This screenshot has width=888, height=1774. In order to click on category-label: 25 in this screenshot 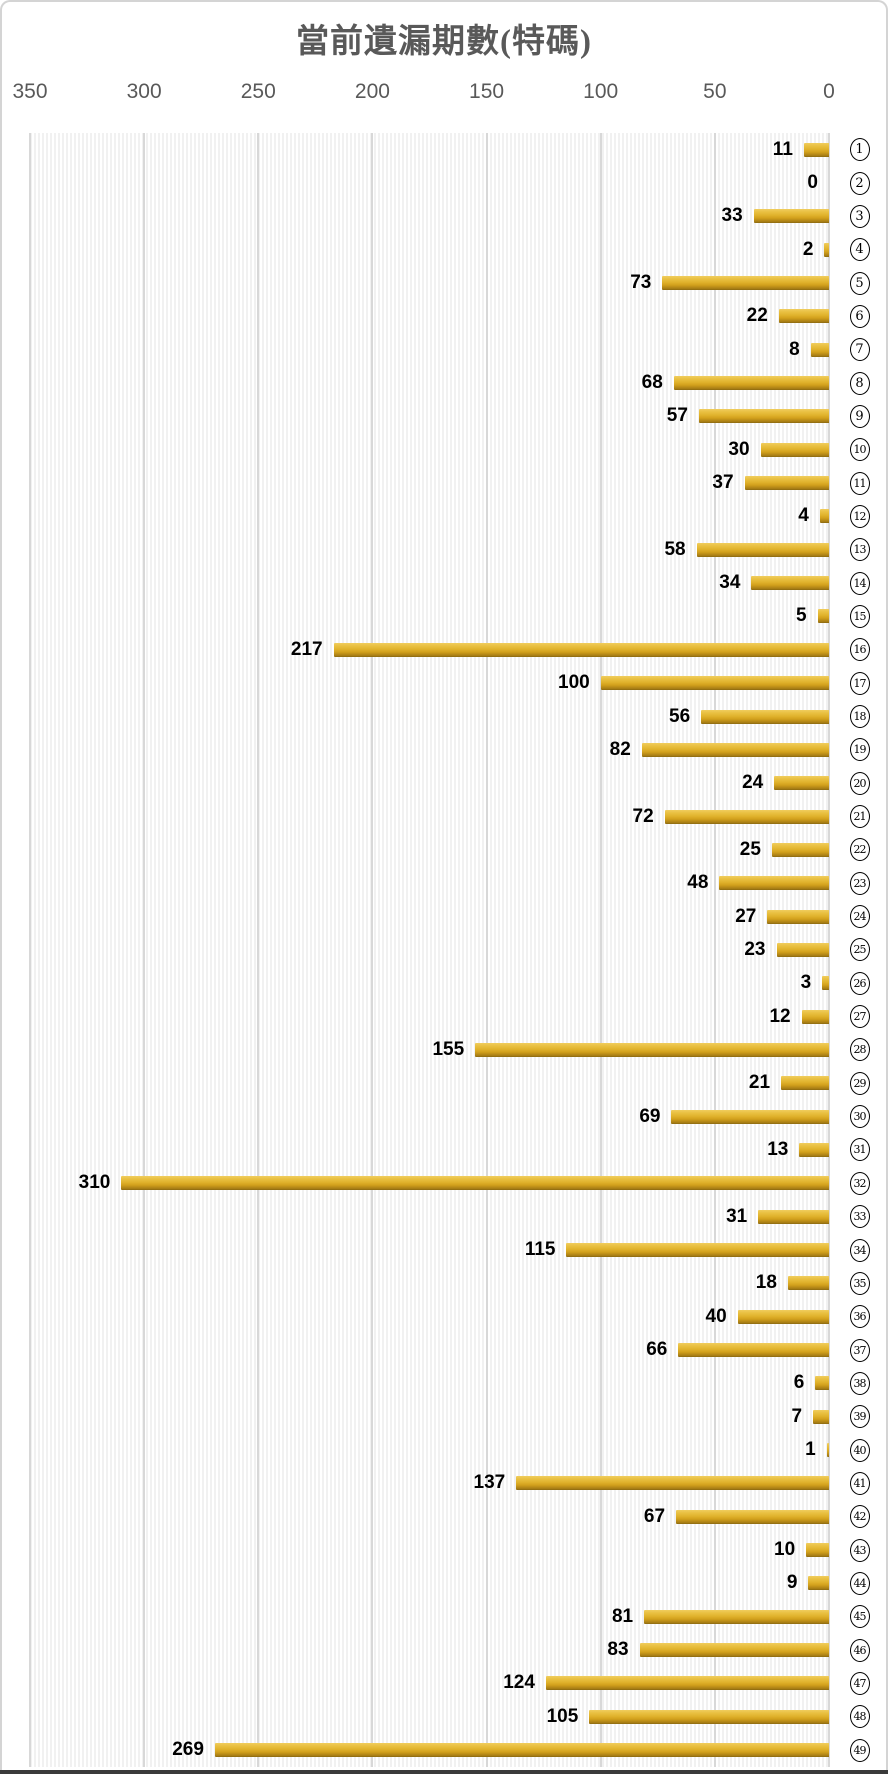, I will do `click(859, 950)`.